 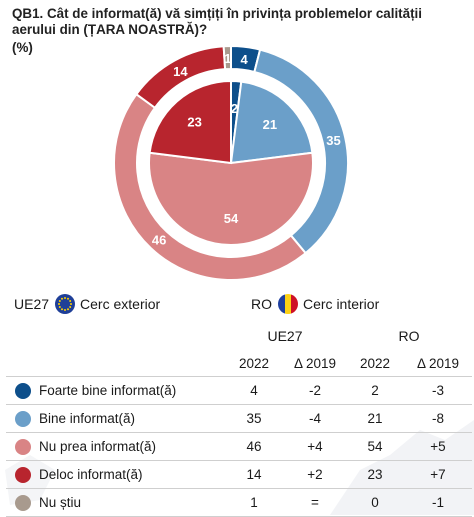 What do you see at coordinates (438, 418) in the screenshot?
I see `ro-delta: -8` at bounding box center [438, 418].